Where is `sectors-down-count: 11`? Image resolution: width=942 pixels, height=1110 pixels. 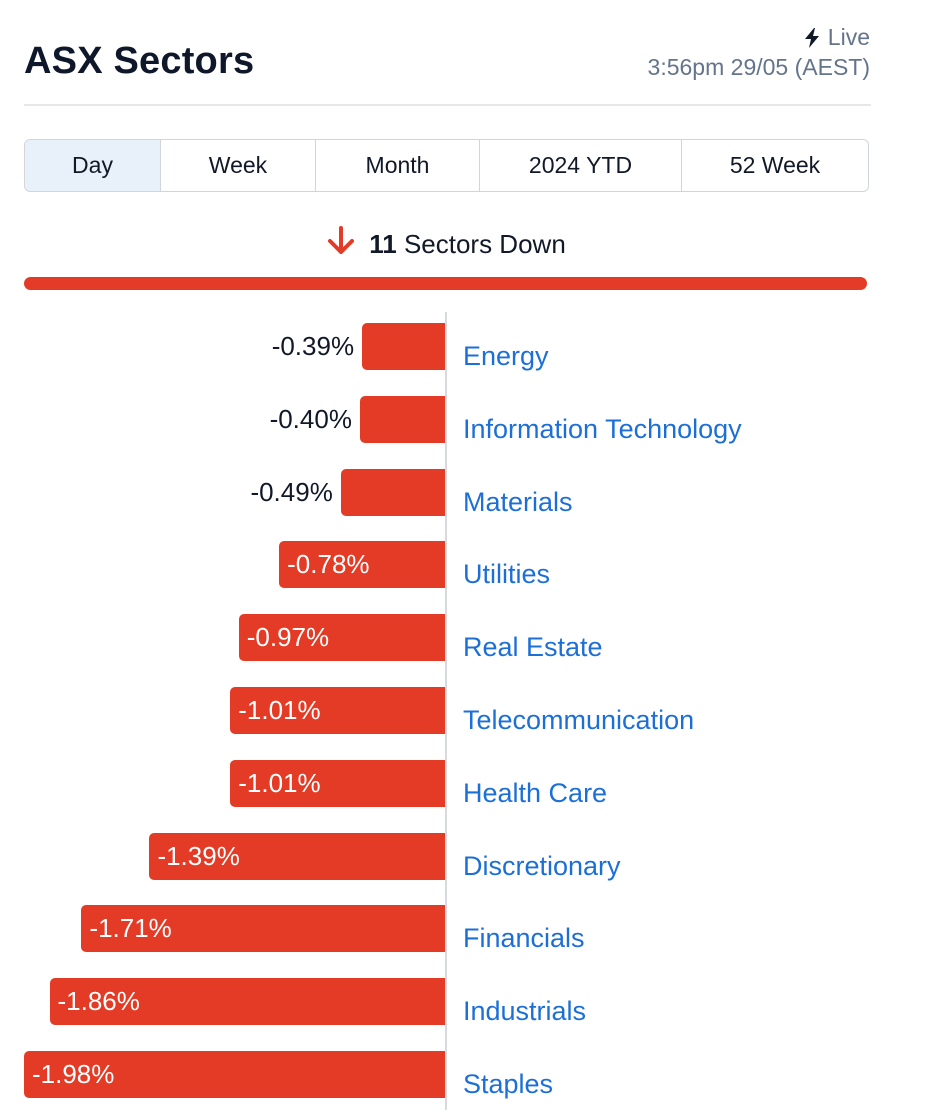 sectors-down-count: 11 is located at coordinates (383, 244).